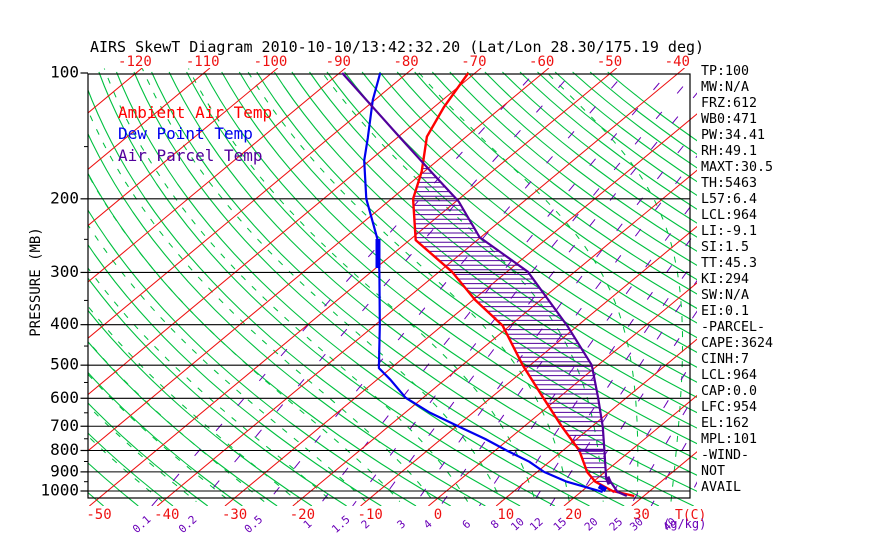  Describe the element at coordinates (729, 183) in the screenshot. I see `stat-line: TH:5463` at that location.